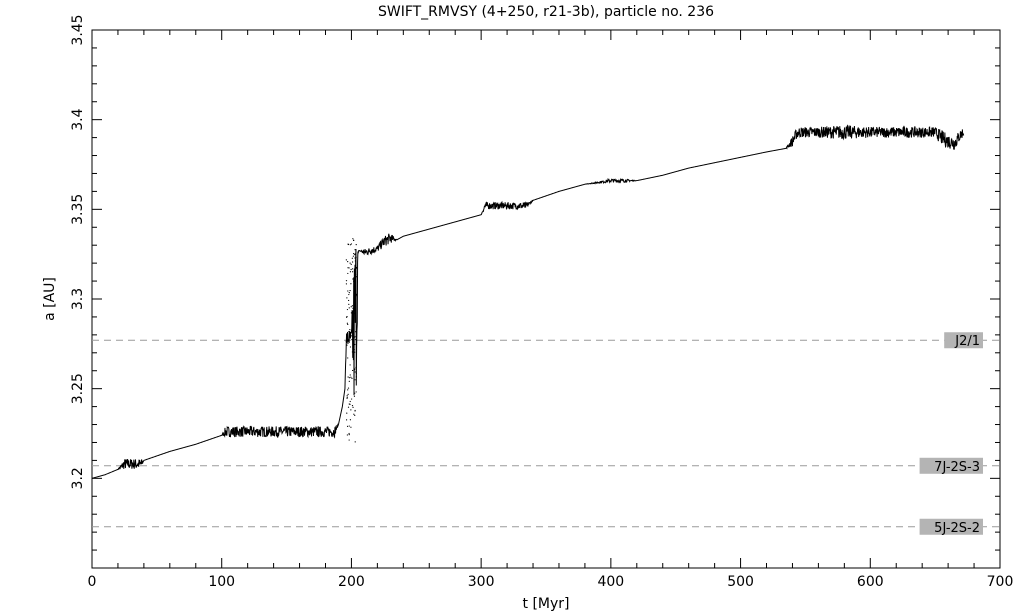 This screenshot has height=613, width=1021. What do you see at coordinates (92, 582) in the screenshot?
I see `x-tick-label: 0` at bounding box center [92, 582].